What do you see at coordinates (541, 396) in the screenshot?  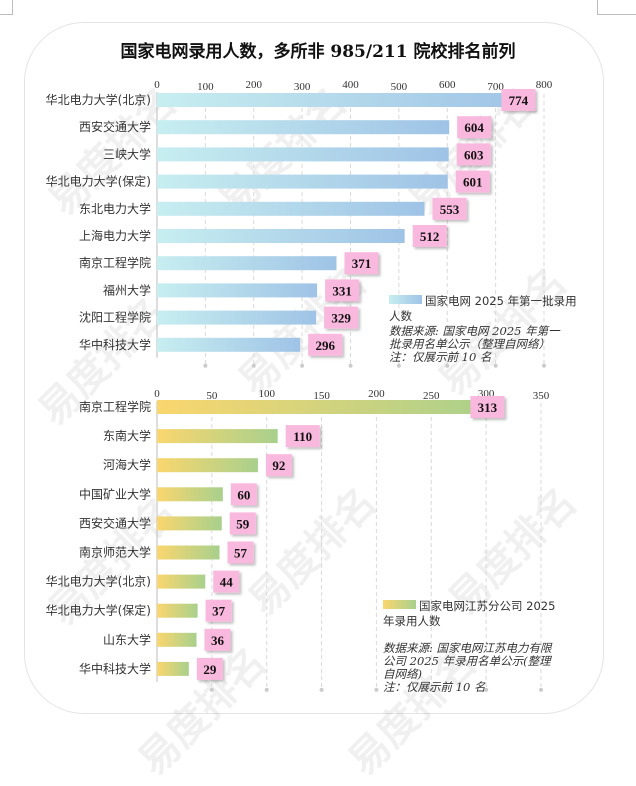 I see `x-tick-label: 350` at bounding box center [541, 396].